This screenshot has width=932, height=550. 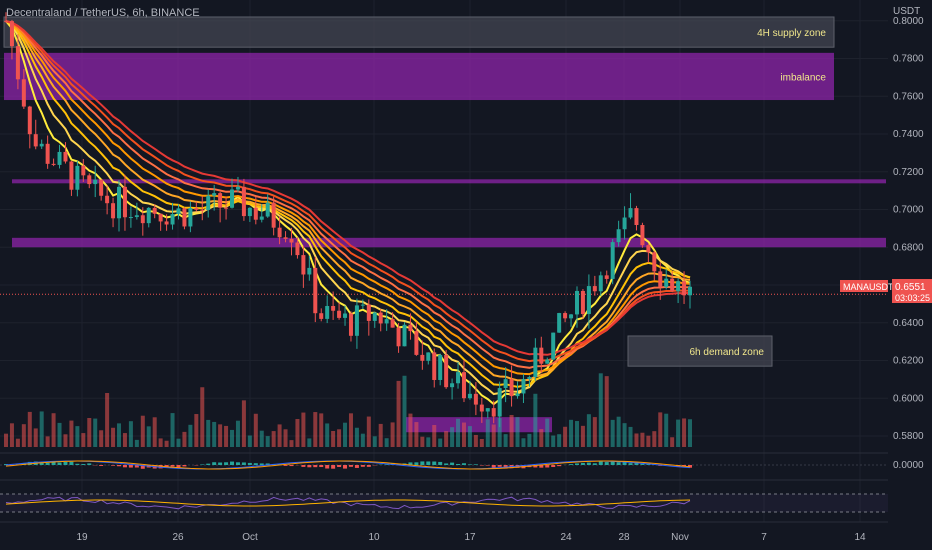 What do you see at coordinates (471, 537) in the screenshot?
I see `time-axis: 19 26 Oct 10 17 24 28 Nov 7 14` at bounding box center [471, 537].